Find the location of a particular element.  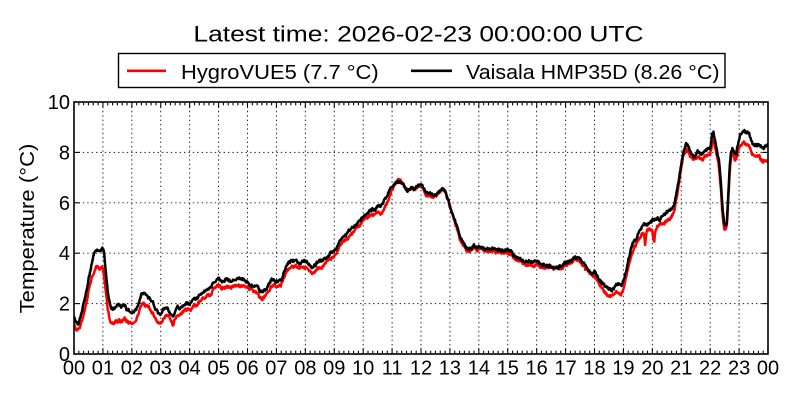

svg-text: 22 is located at coordinates (710, 369).